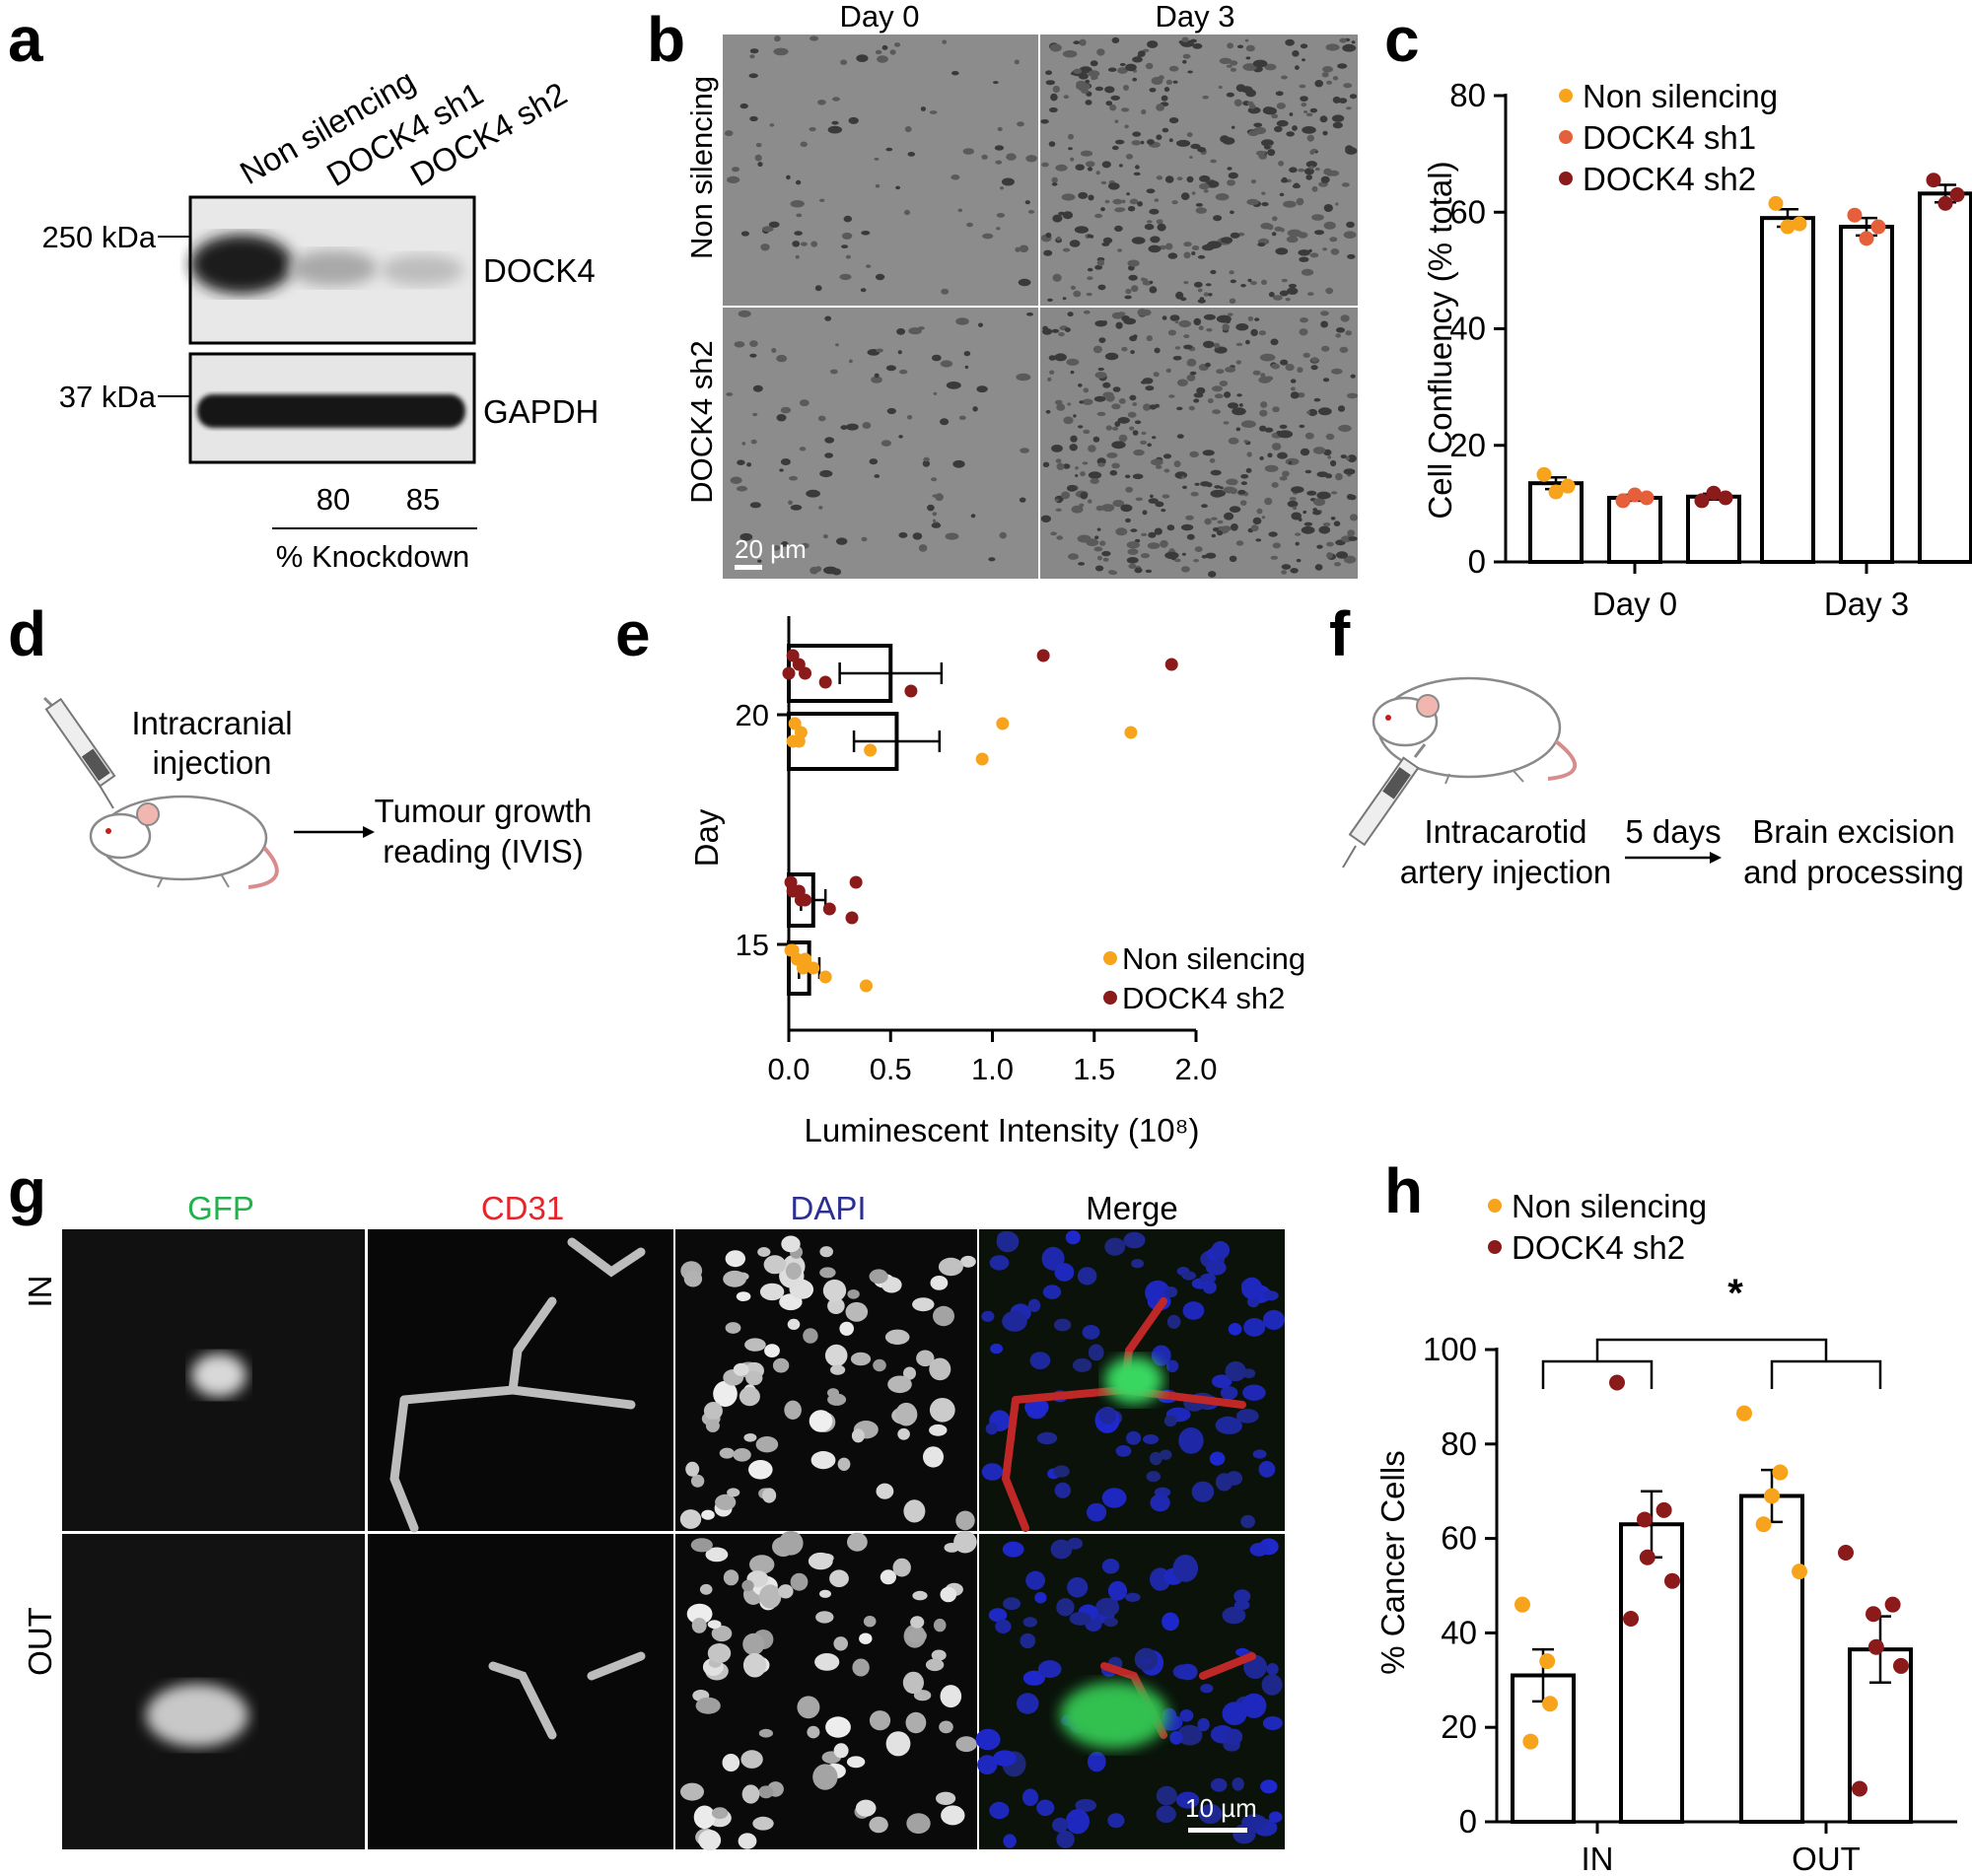 The width and height of the screenshot is (1972, 1876). I want to click on dock4-band, so click(241, 265).